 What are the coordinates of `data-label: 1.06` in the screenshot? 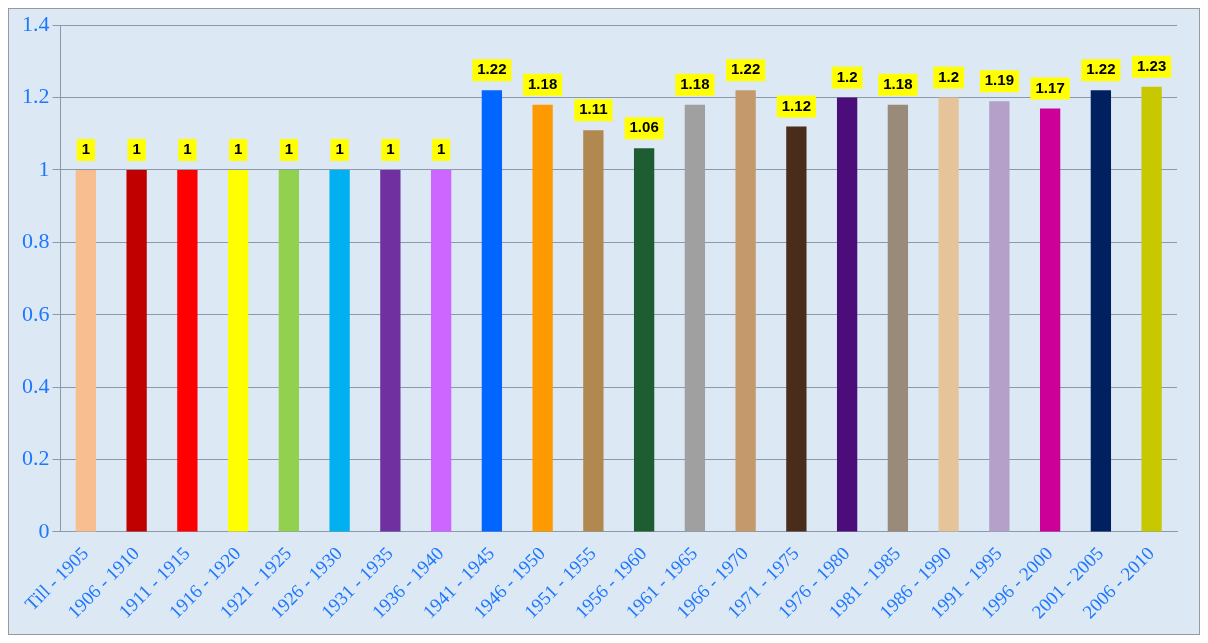 It's located at (644, 127).